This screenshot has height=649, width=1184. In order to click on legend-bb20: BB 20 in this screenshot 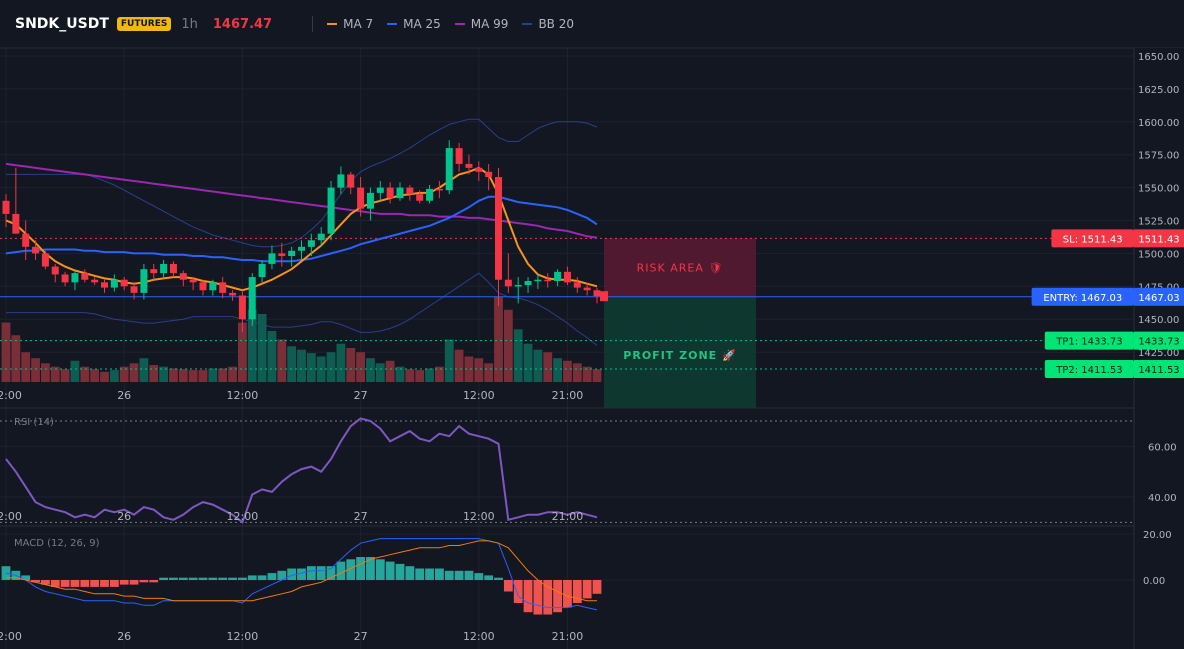, I will do `click(548, 24)`.